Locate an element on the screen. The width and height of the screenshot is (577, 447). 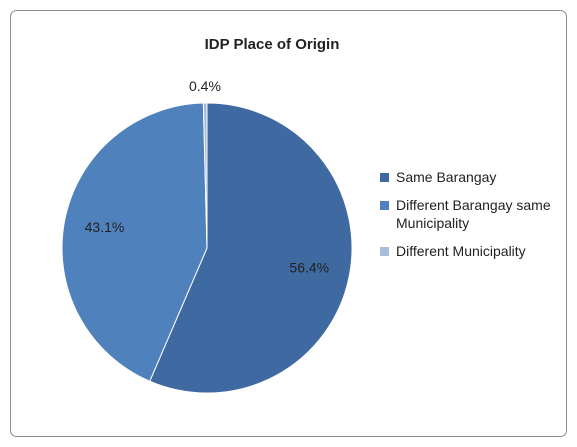
data-label: 56.4% is located at coordinates (309, 268).